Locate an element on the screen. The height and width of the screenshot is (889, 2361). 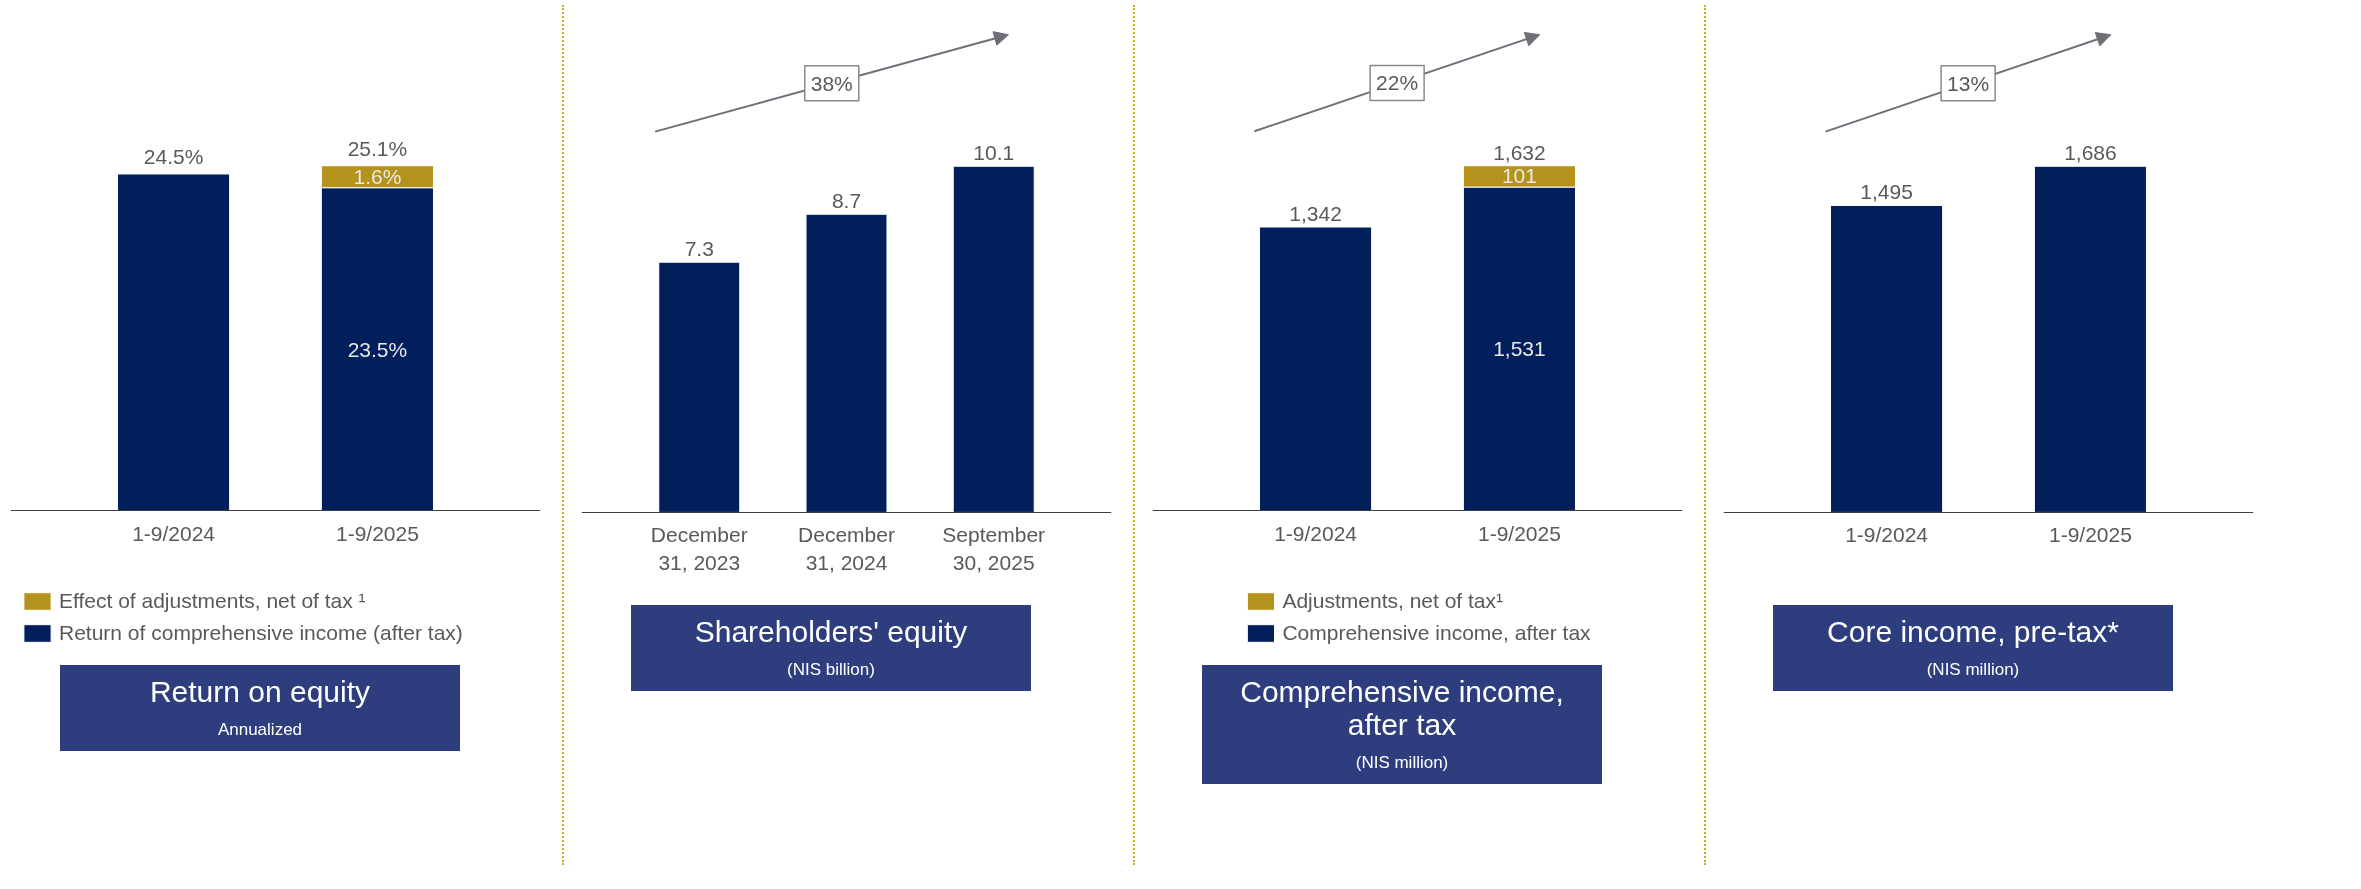
data-label: 1,686 is located at coordinates (2090, 153).